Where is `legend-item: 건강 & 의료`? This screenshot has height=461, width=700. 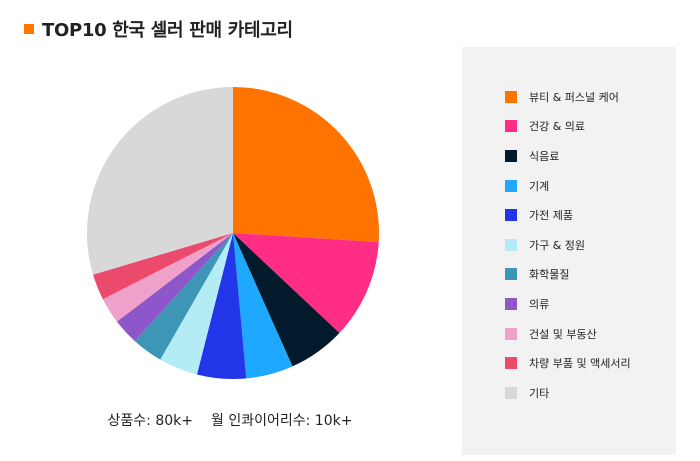 legend-item: 건강 & 의료 is located at coordinates (568, 127).